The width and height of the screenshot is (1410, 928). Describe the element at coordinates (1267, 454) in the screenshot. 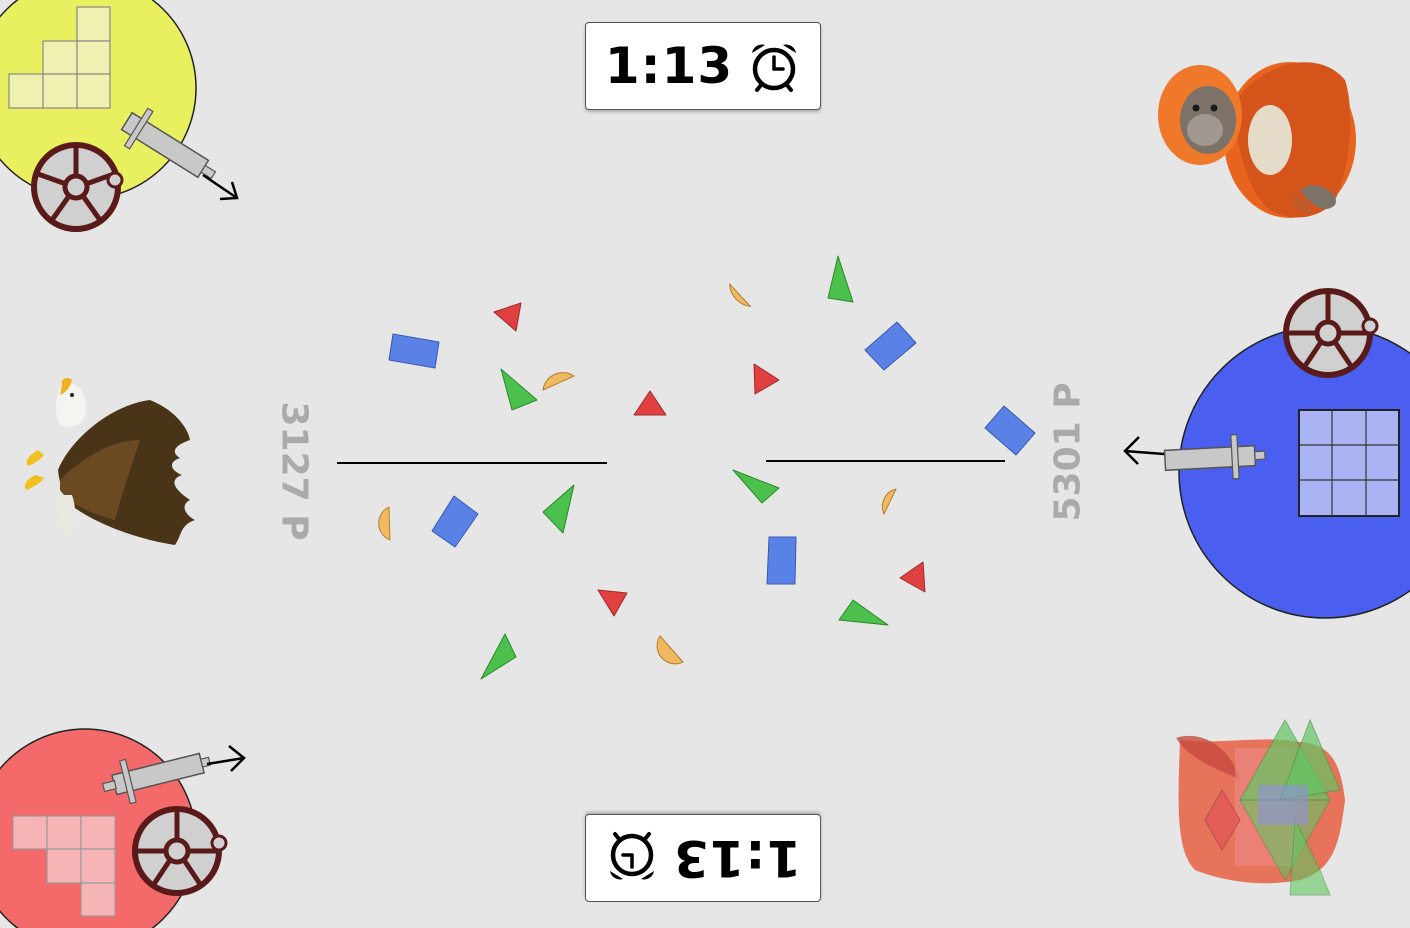

I see `player-blue` at that location.